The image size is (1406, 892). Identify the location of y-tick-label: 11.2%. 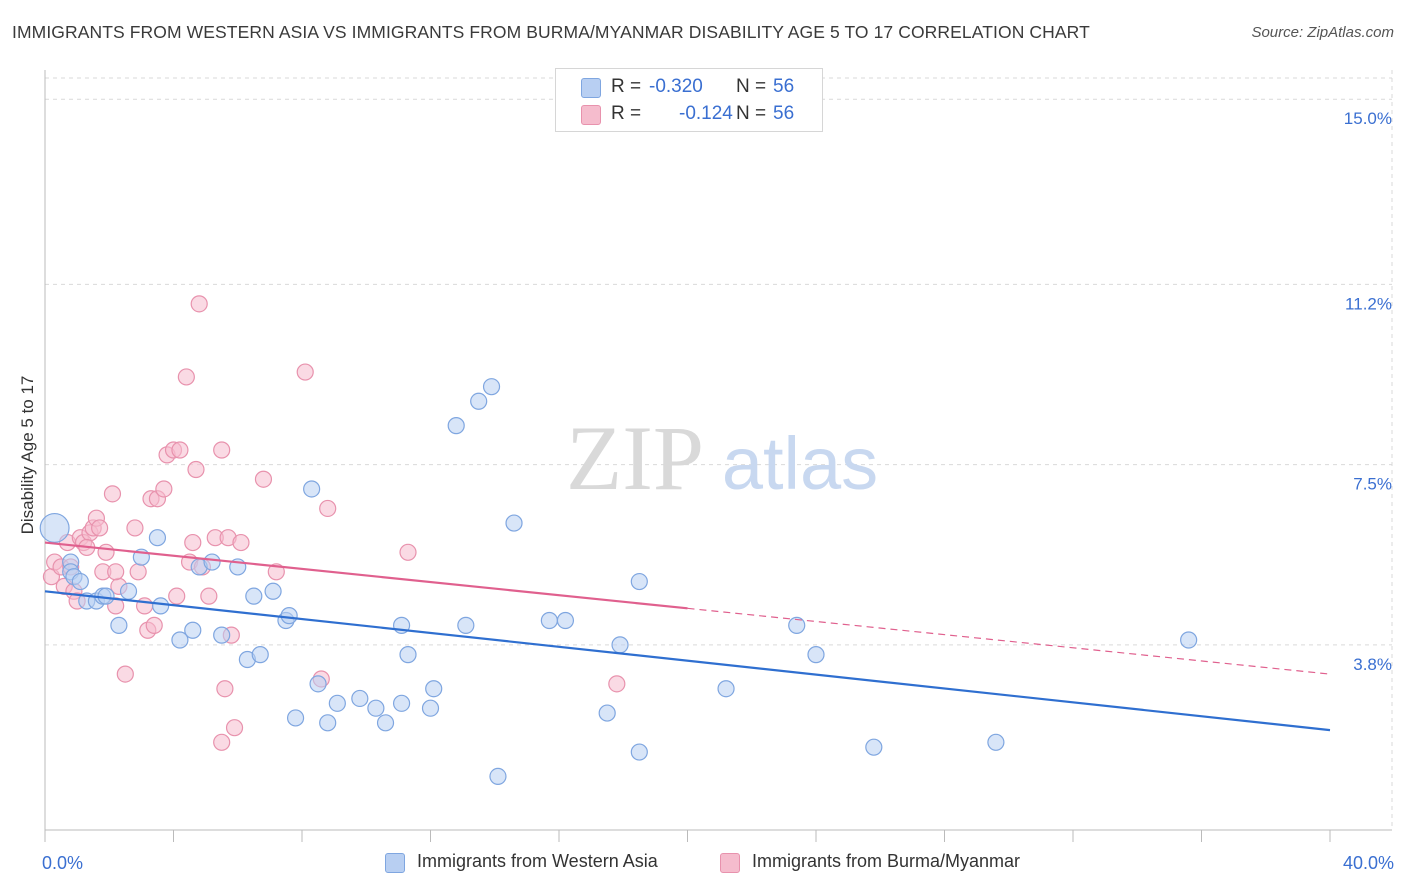
(1368, 303).